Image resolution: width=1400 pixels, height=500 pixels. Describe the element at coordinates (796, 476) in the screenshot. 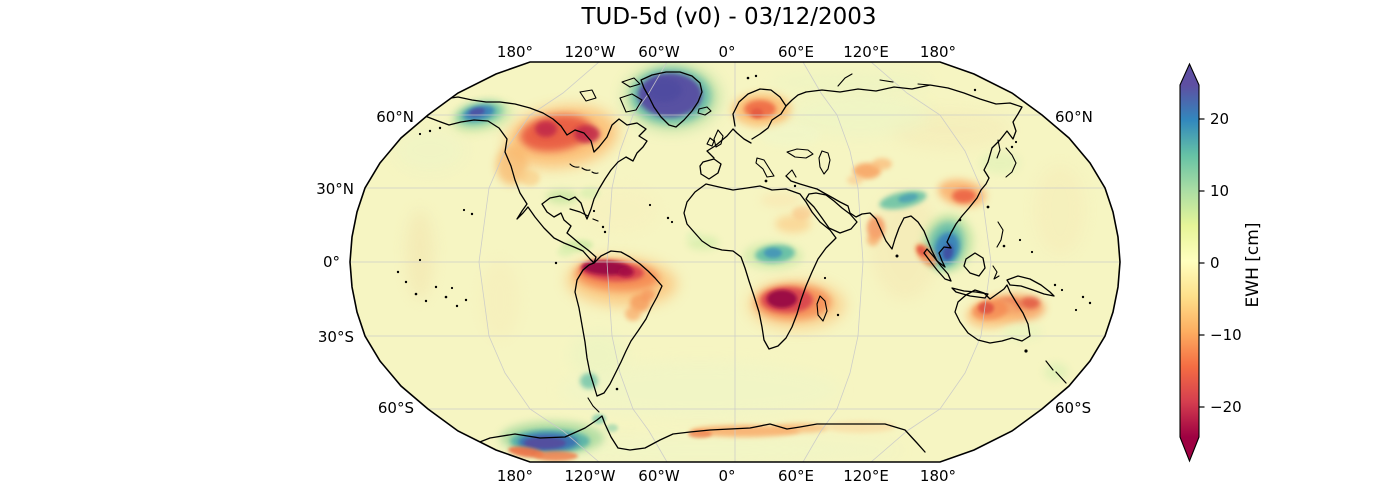

I see `lon-label-bottom-60e: 60°E` at that location.